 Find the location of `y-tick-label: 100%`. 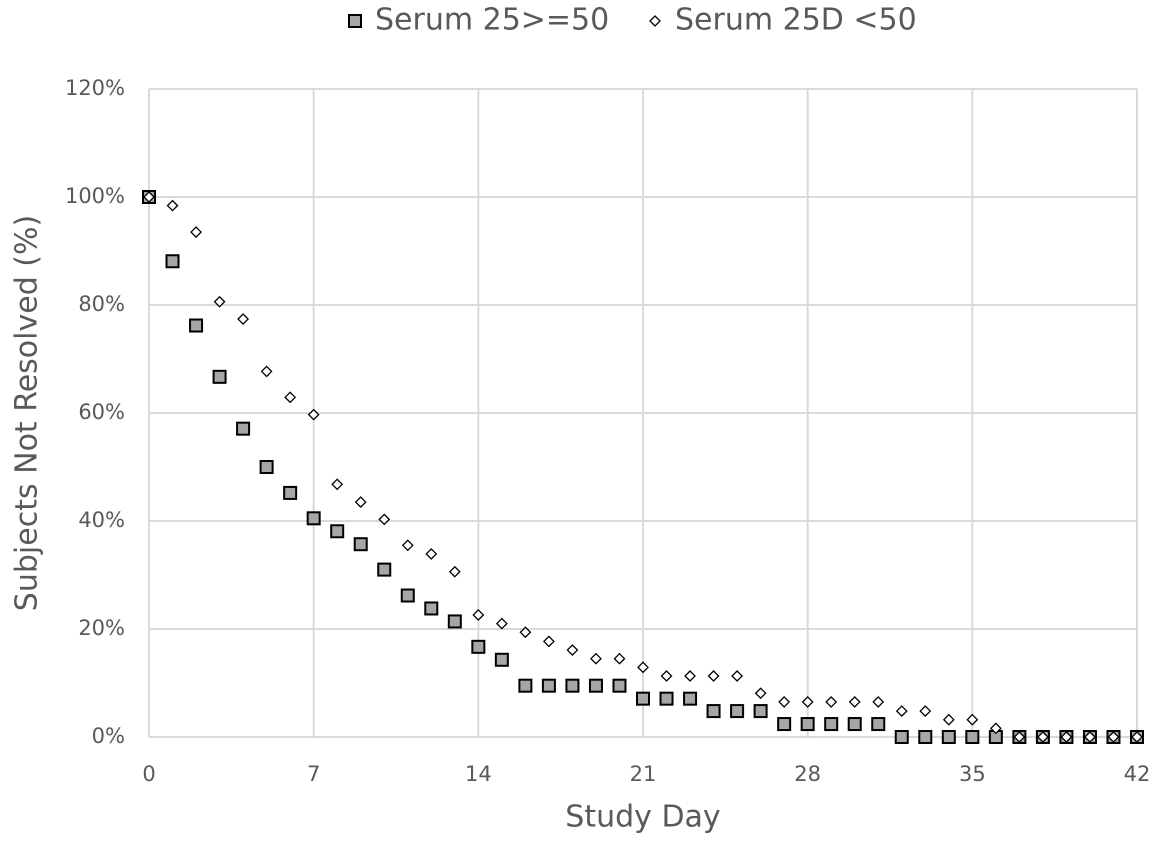

y-tick-label: 100% is located at coordinates (95, 196).